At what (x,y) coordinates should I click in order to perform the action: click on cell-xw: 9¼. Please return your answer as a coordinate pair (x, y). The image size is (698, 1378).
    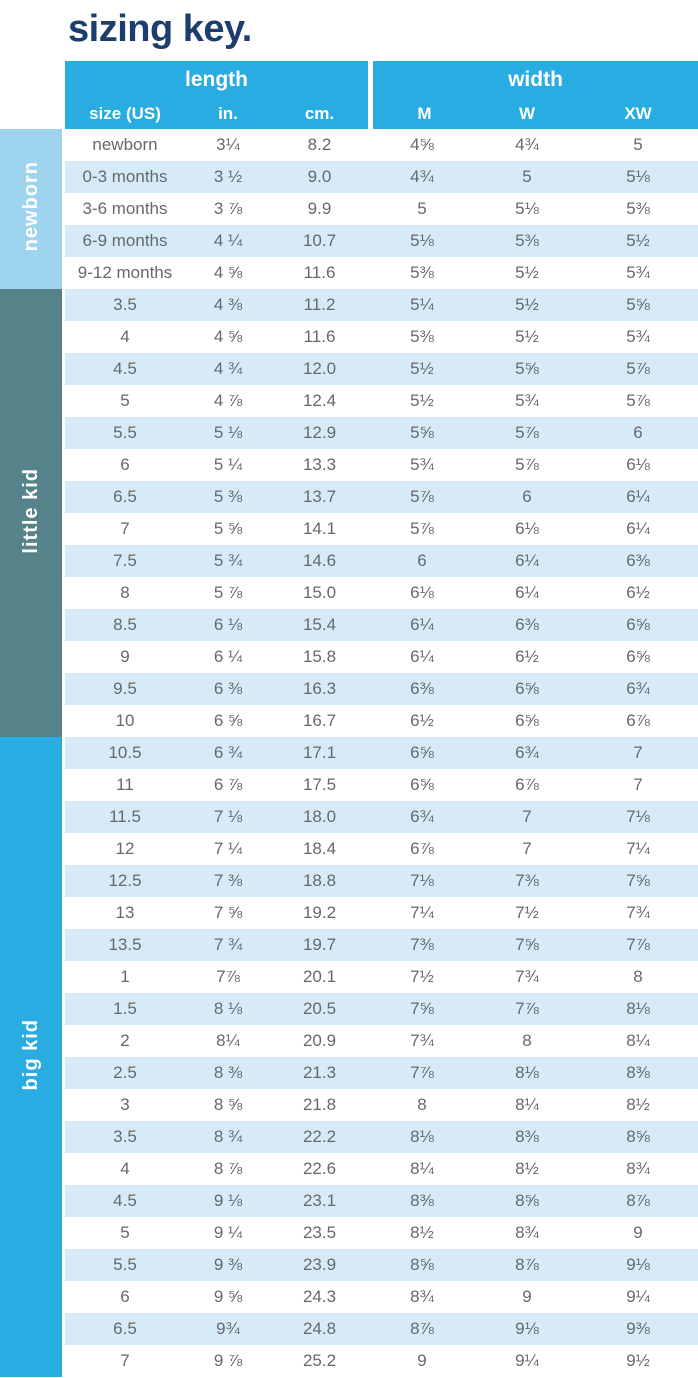
    Looking at the image, I should click on (638, 1297).